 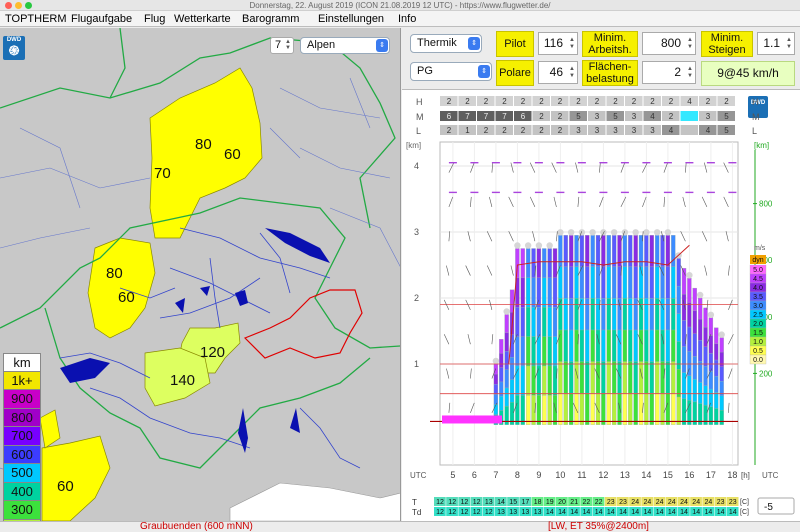 I want to click on x-tick-label: 10, so click(x=560, y=475).